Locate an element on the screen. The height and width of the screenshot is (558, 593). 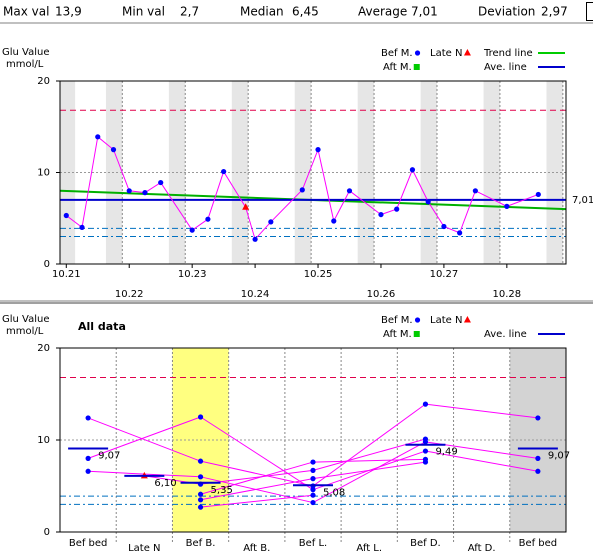
x-tick-label: Late N is located at coordinates (144, 548).